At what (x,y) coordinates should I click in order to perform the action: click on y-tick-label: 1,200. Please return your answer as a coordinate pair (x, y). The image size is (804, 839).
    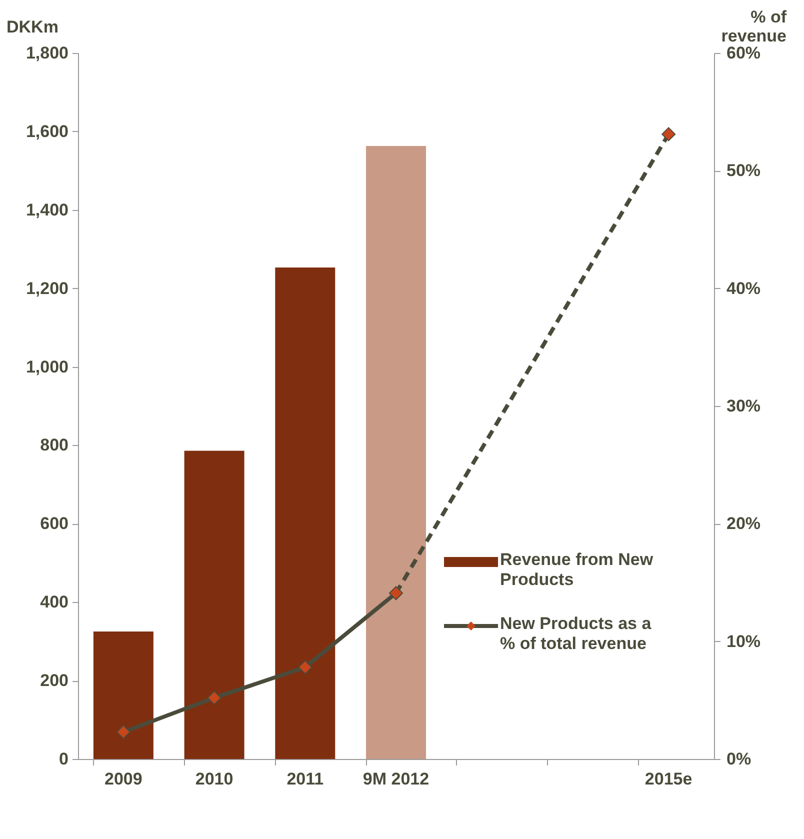
    Looking at the image, I should click on (47, 288).